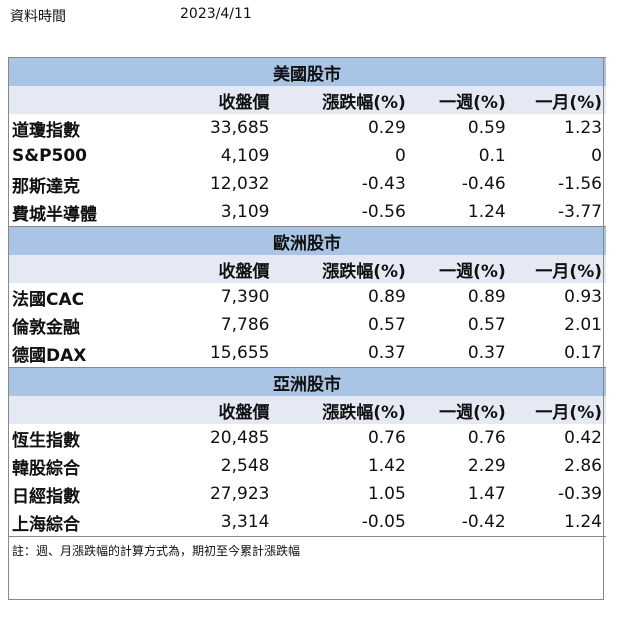  What do you see at coordinates (239, 353) in the screenshot?
I see `close-value: 15,655` at bounding box center [239, 353].